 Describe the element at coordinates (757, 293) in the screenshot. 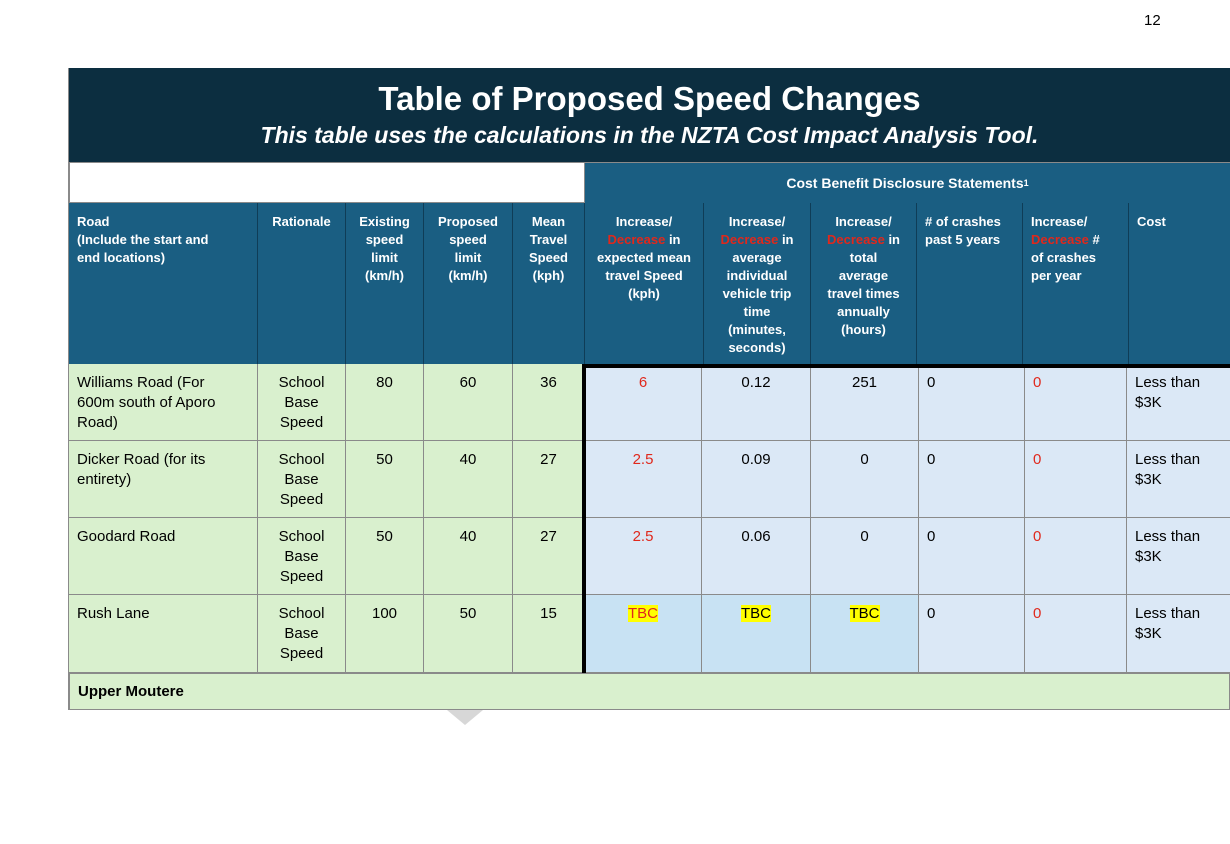

I see `header-inc-trip-l5: vehicle trip` at that location.